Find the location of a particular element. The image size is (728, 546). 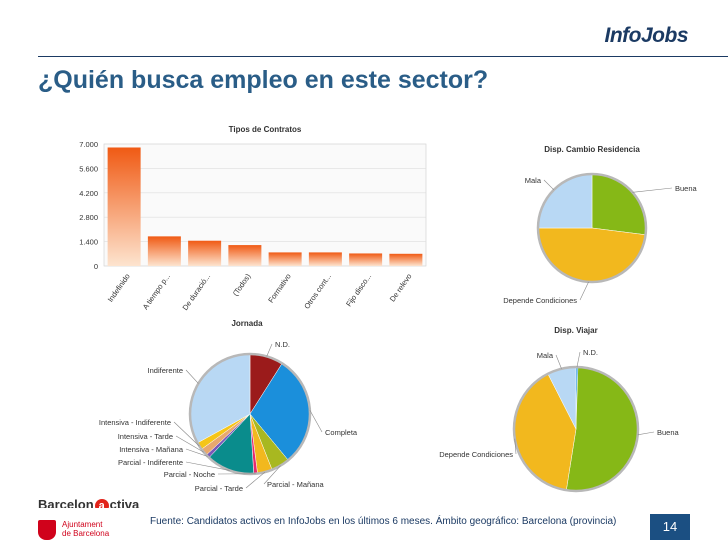

bar-x-tick-label: De relevo is located at coordinates (401, 287).